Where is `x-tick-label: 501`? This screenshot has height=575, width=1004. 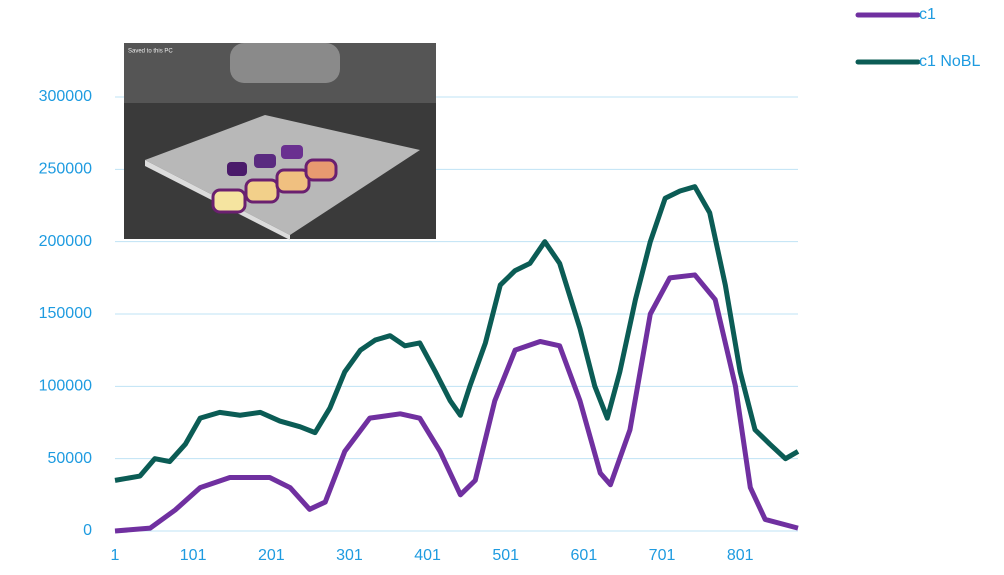
x-tick-label: 501 is located at coordinates (505, 555).